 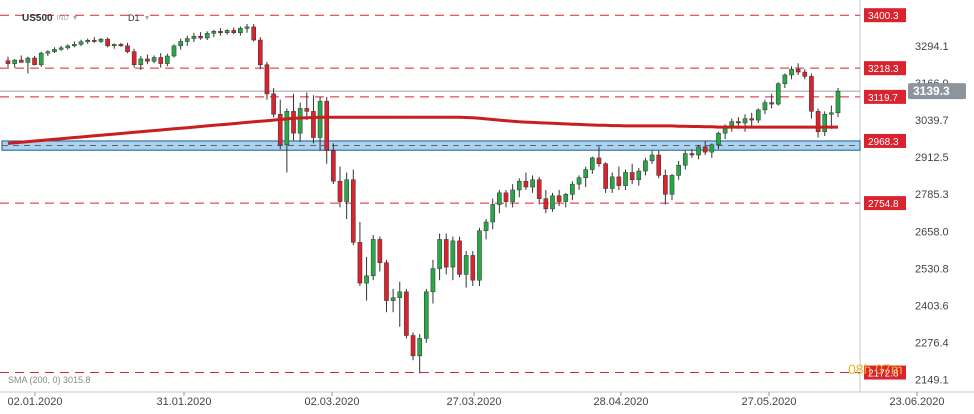 What do you see at coordinates (37, 18) in the screenshot?
I see `symbol-label: US500` at bounding box center [37, 18].